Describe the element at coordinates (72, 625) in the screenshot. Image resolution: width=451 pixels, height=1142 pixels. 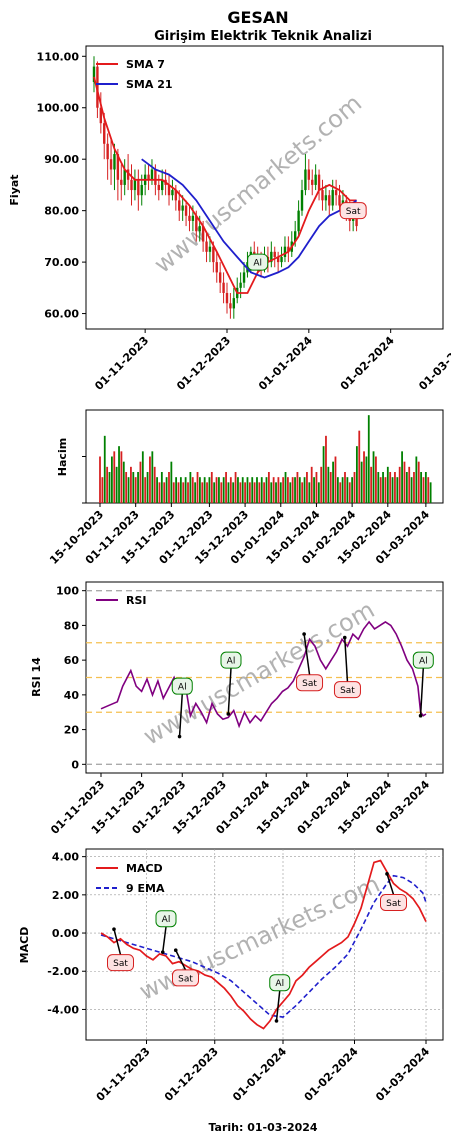
I see `y-tick-label: 80` at that location.